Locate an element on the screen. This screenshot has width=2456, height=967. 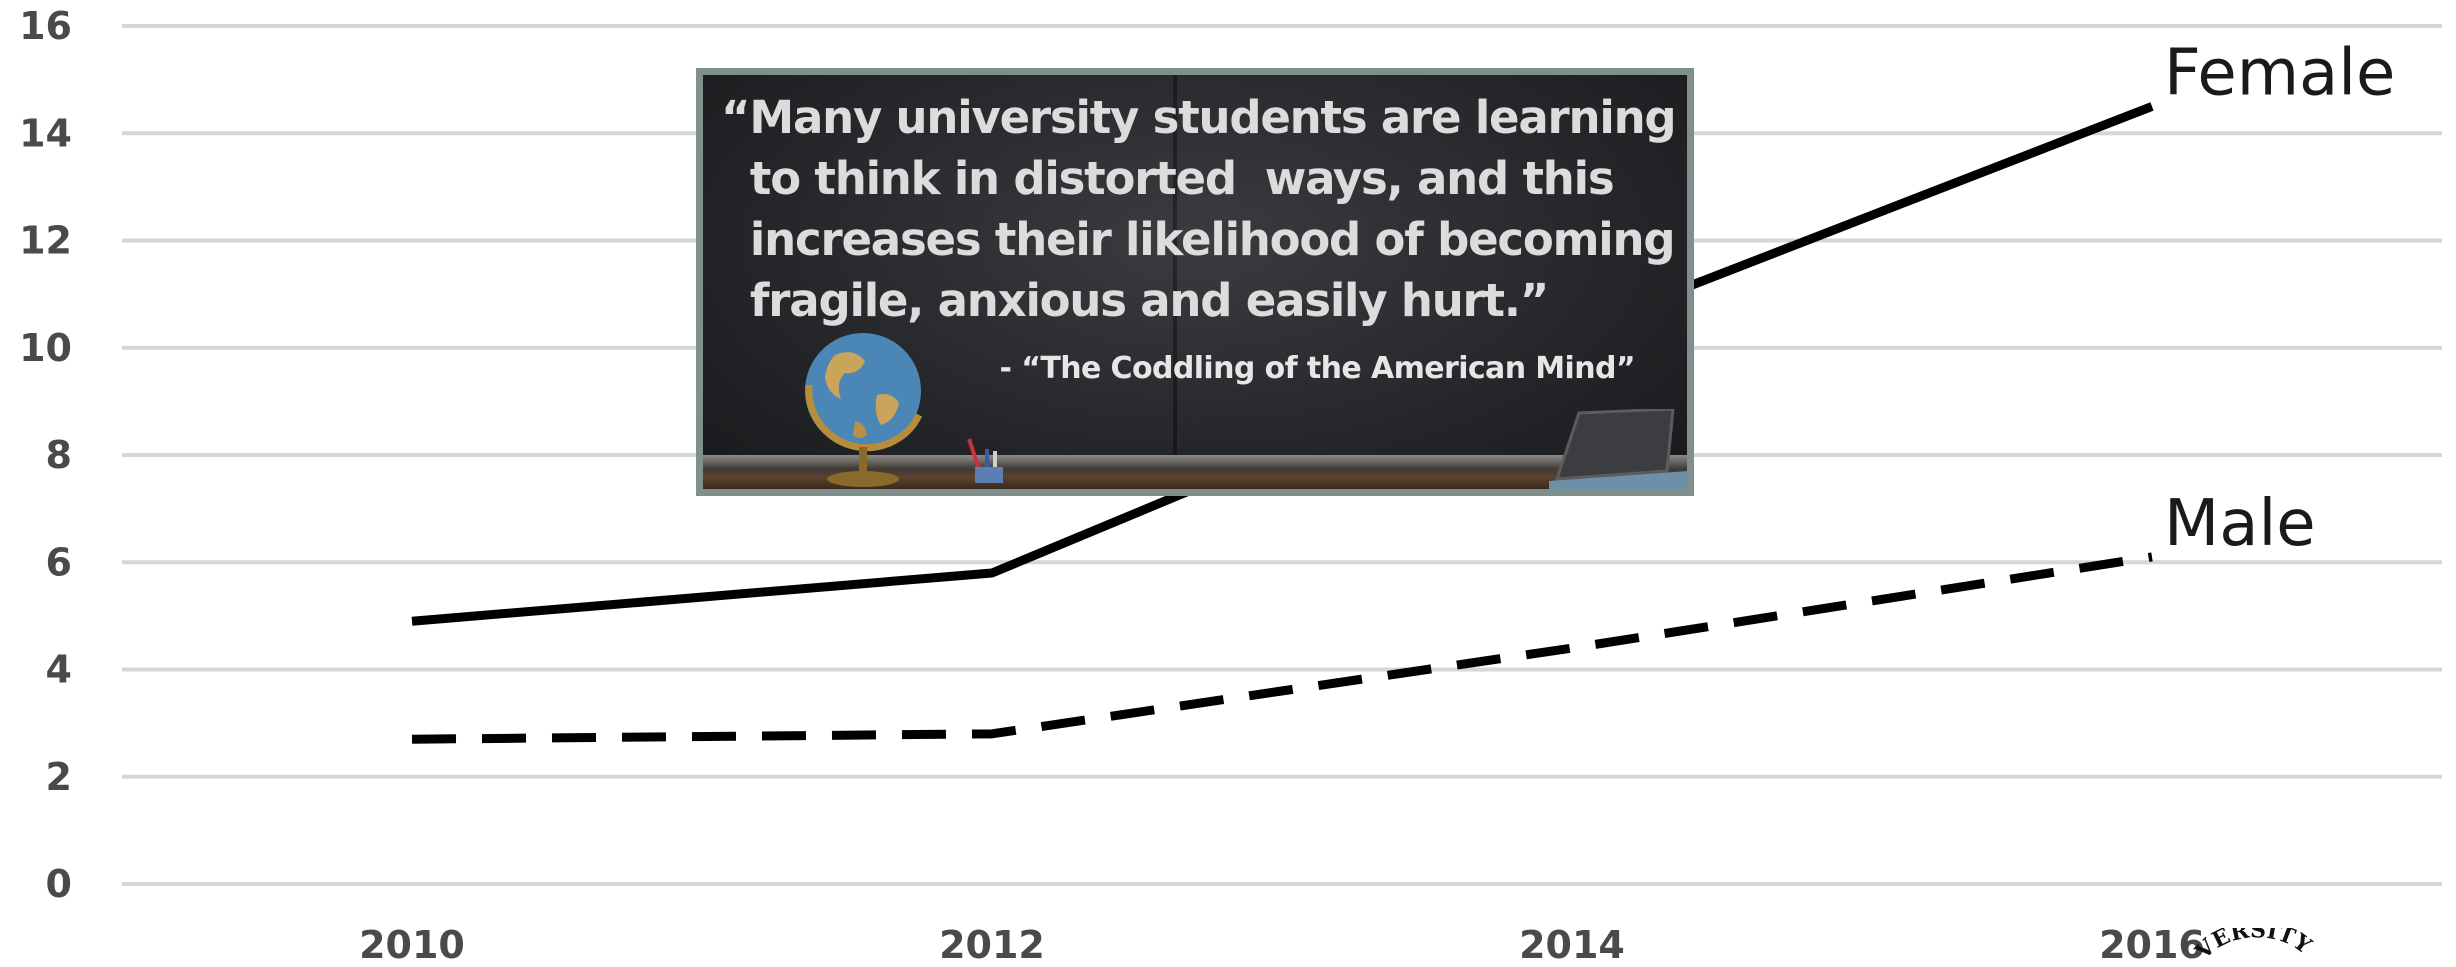
y-tick-label: 14 is located at coordinates (45, 133).